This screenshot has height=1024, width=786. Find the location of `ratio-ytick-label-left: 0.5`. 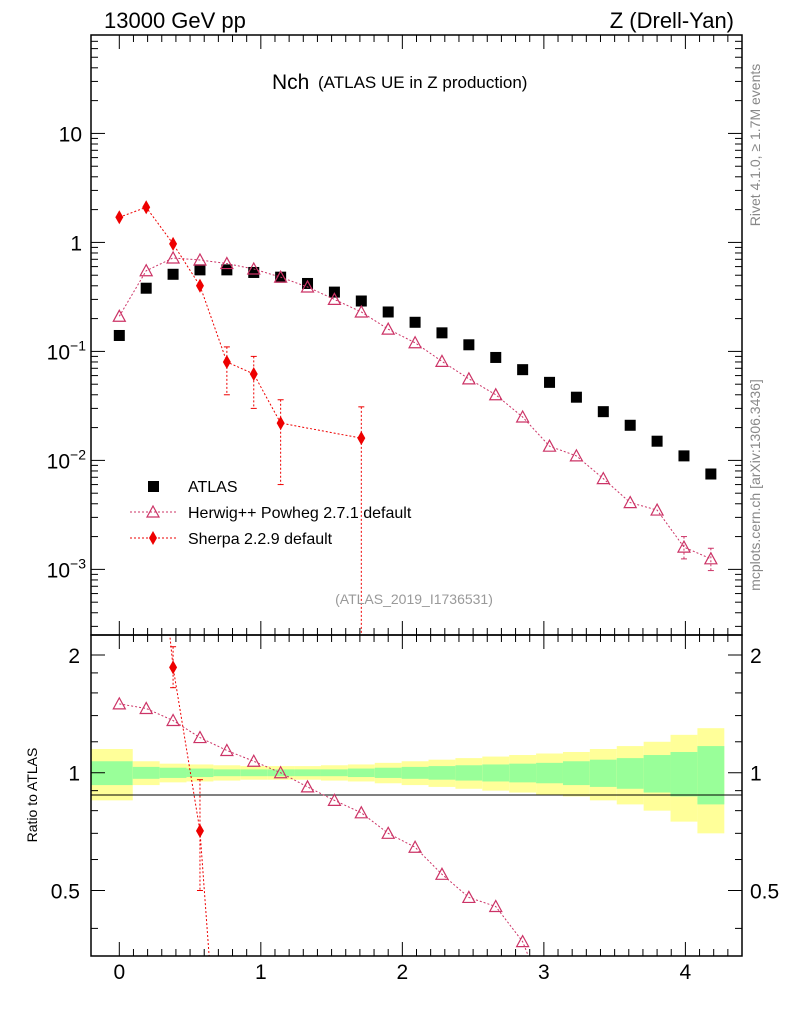

ratio-ytick-label-left: 0.5 is located at coordinates (65, 891).